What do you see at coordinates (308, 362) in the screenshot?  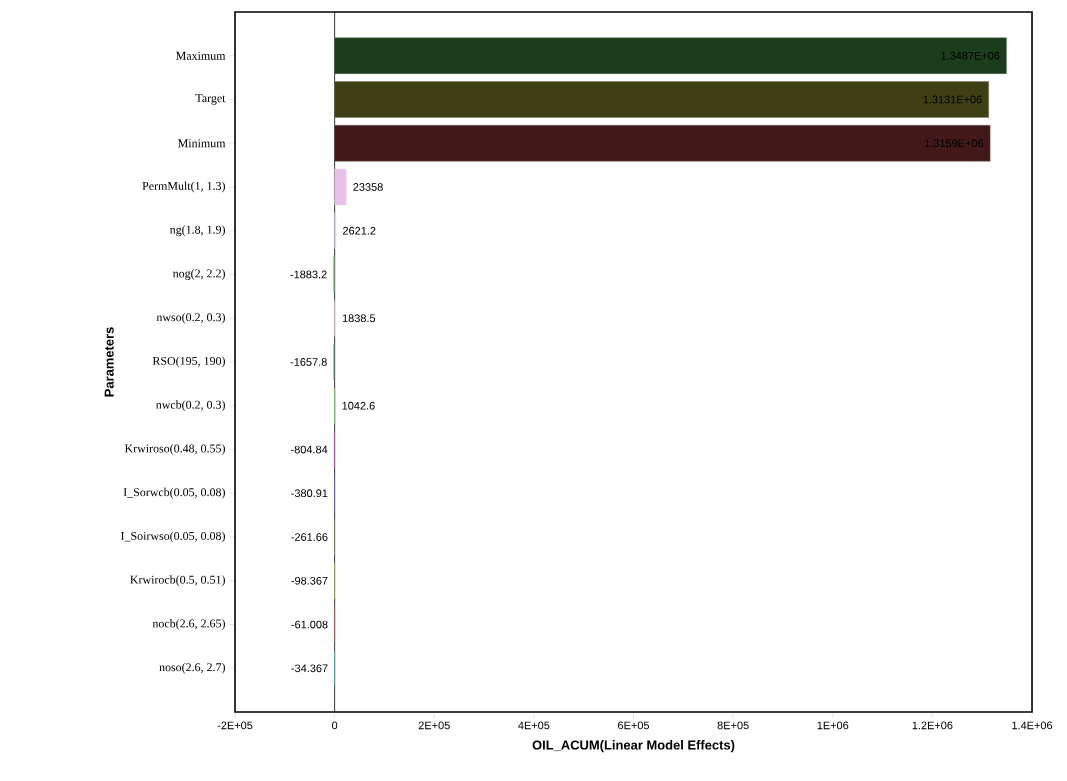 I see `data-label: -1657.8` at bounding box center [308, 362].